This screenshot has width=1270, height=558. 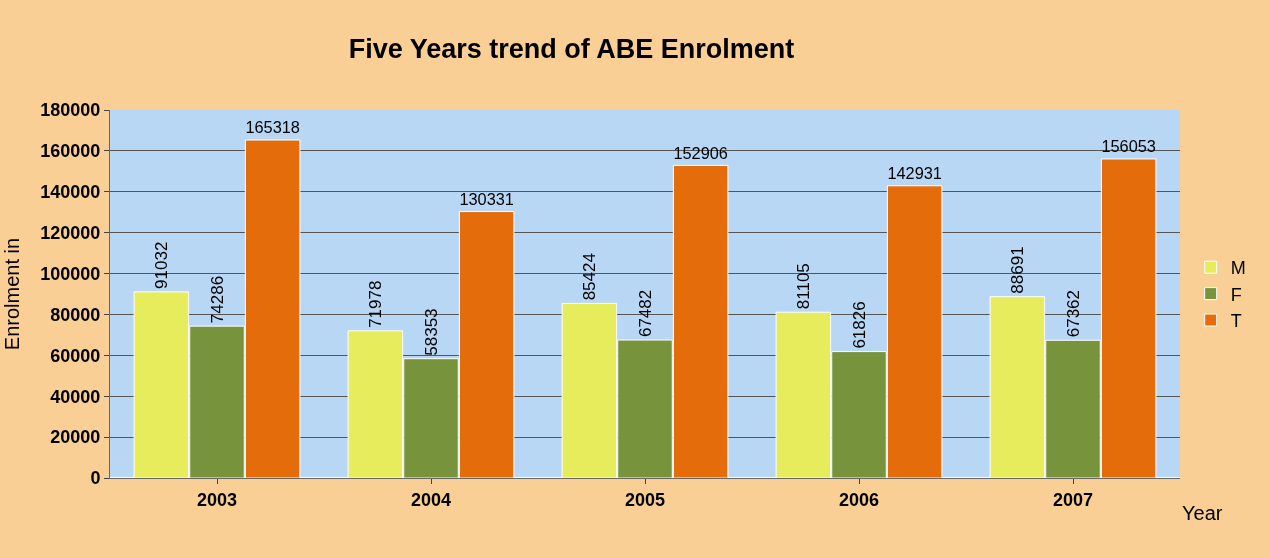 I want to click on data-label: 71978, so click(x=375, y=304).